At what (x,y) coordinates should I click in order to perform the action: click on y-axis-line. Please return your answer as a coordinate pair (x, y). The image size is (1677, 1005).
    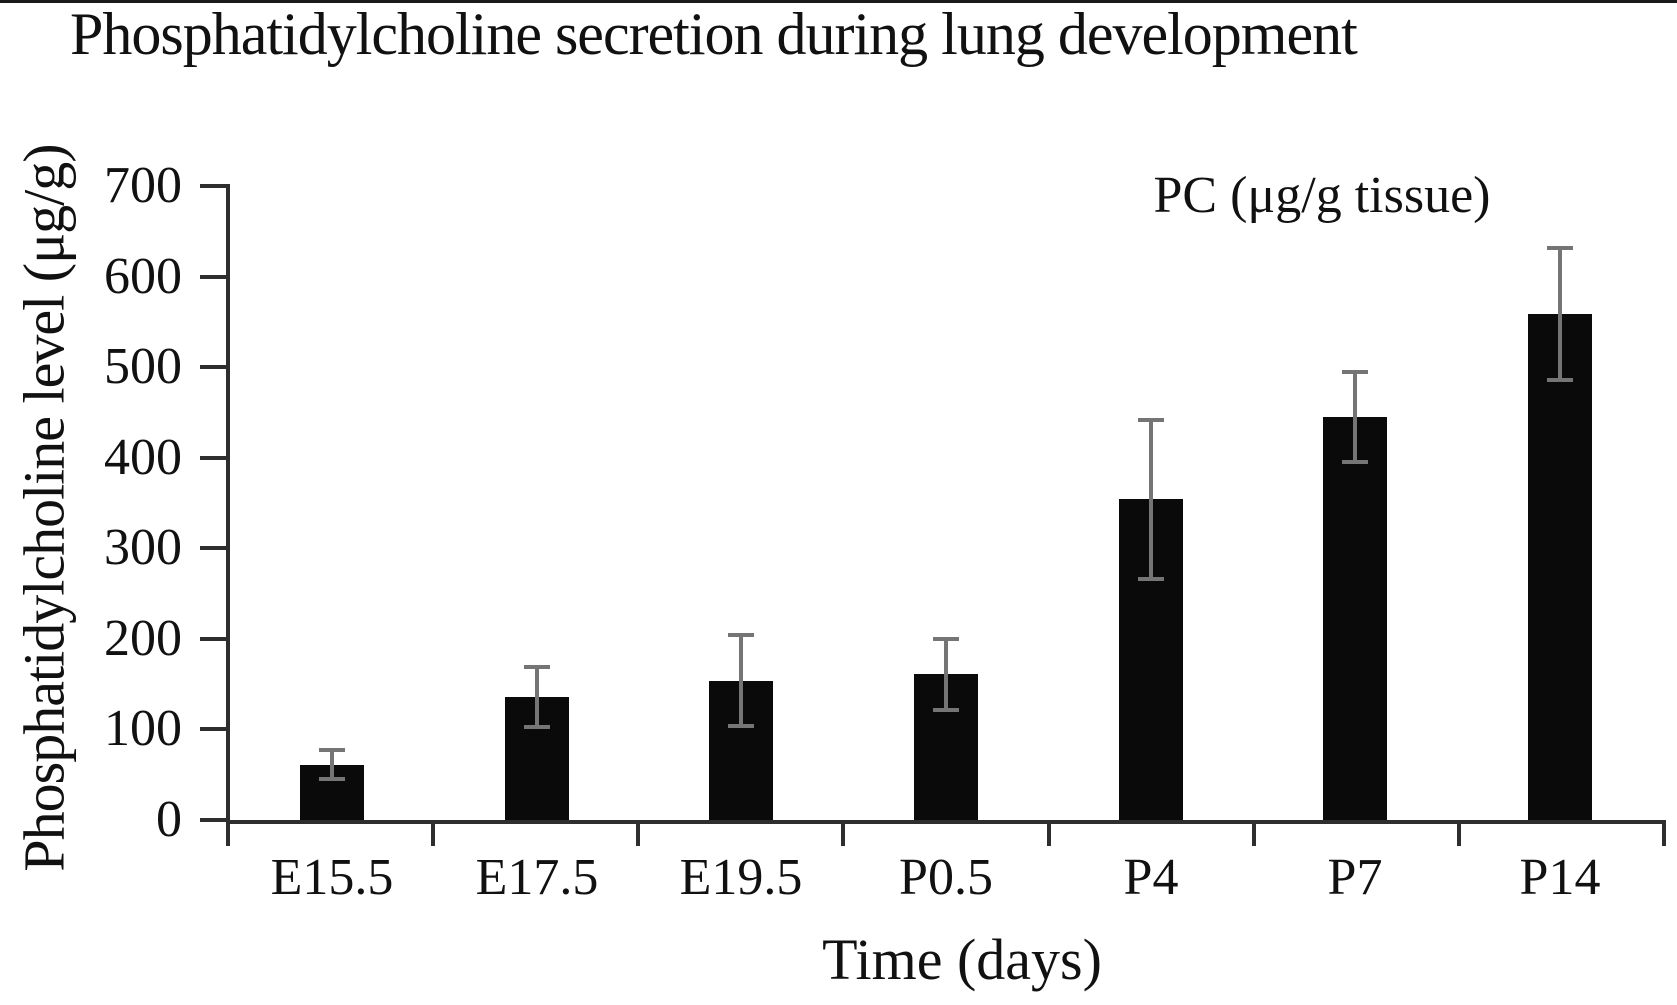
    Looking at the image, I should click on (228, 504).